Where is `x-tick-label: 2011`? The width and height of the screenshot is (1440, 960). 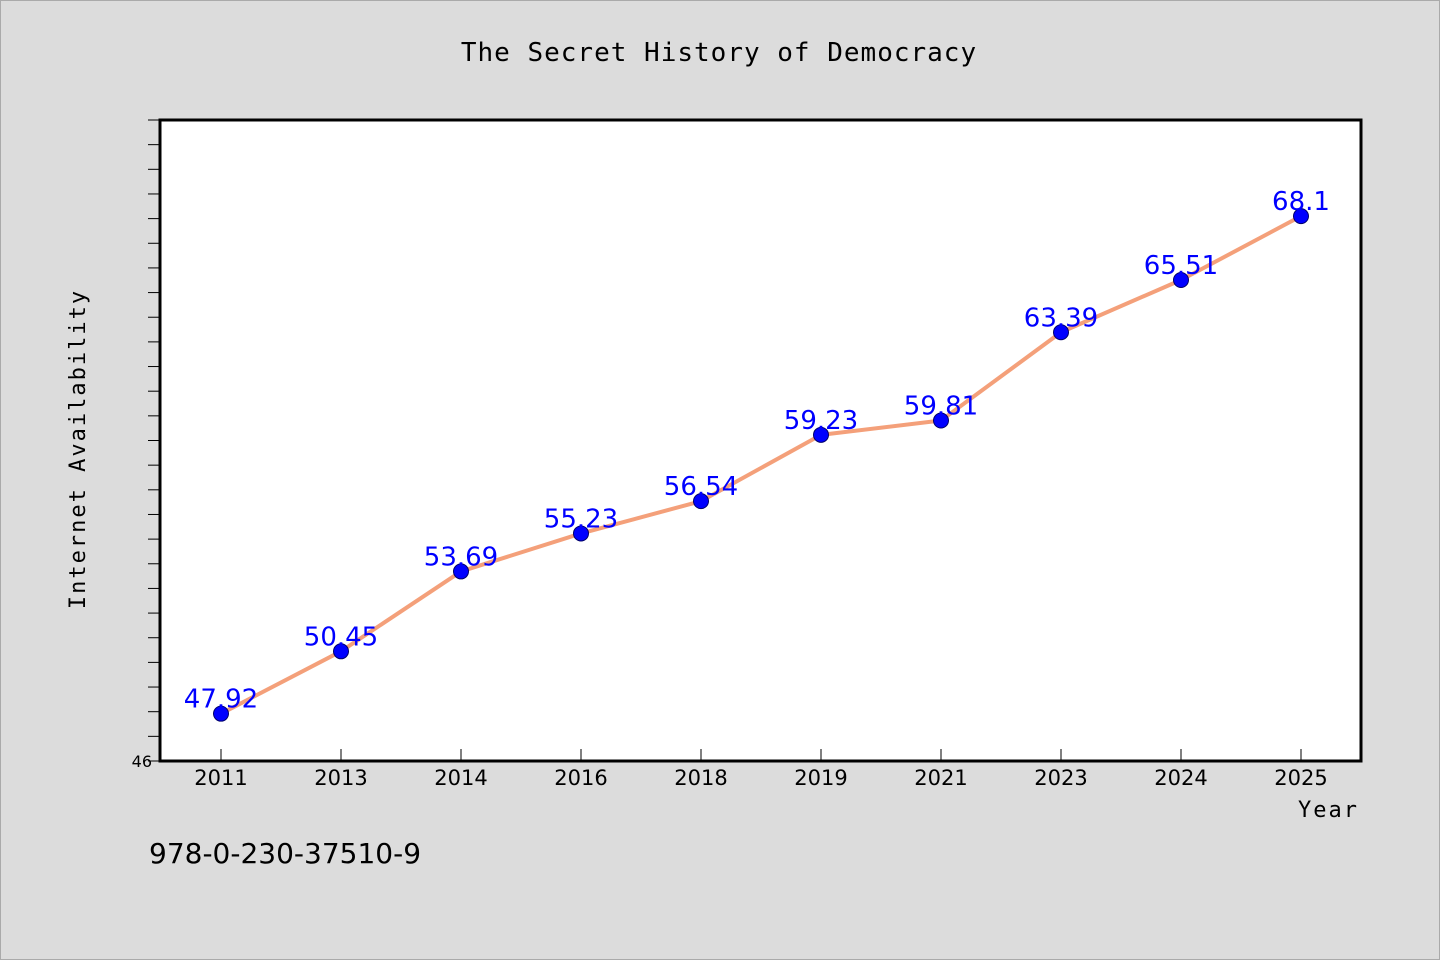 x-tick-label: 2011 is located at coordinates (220, 778).